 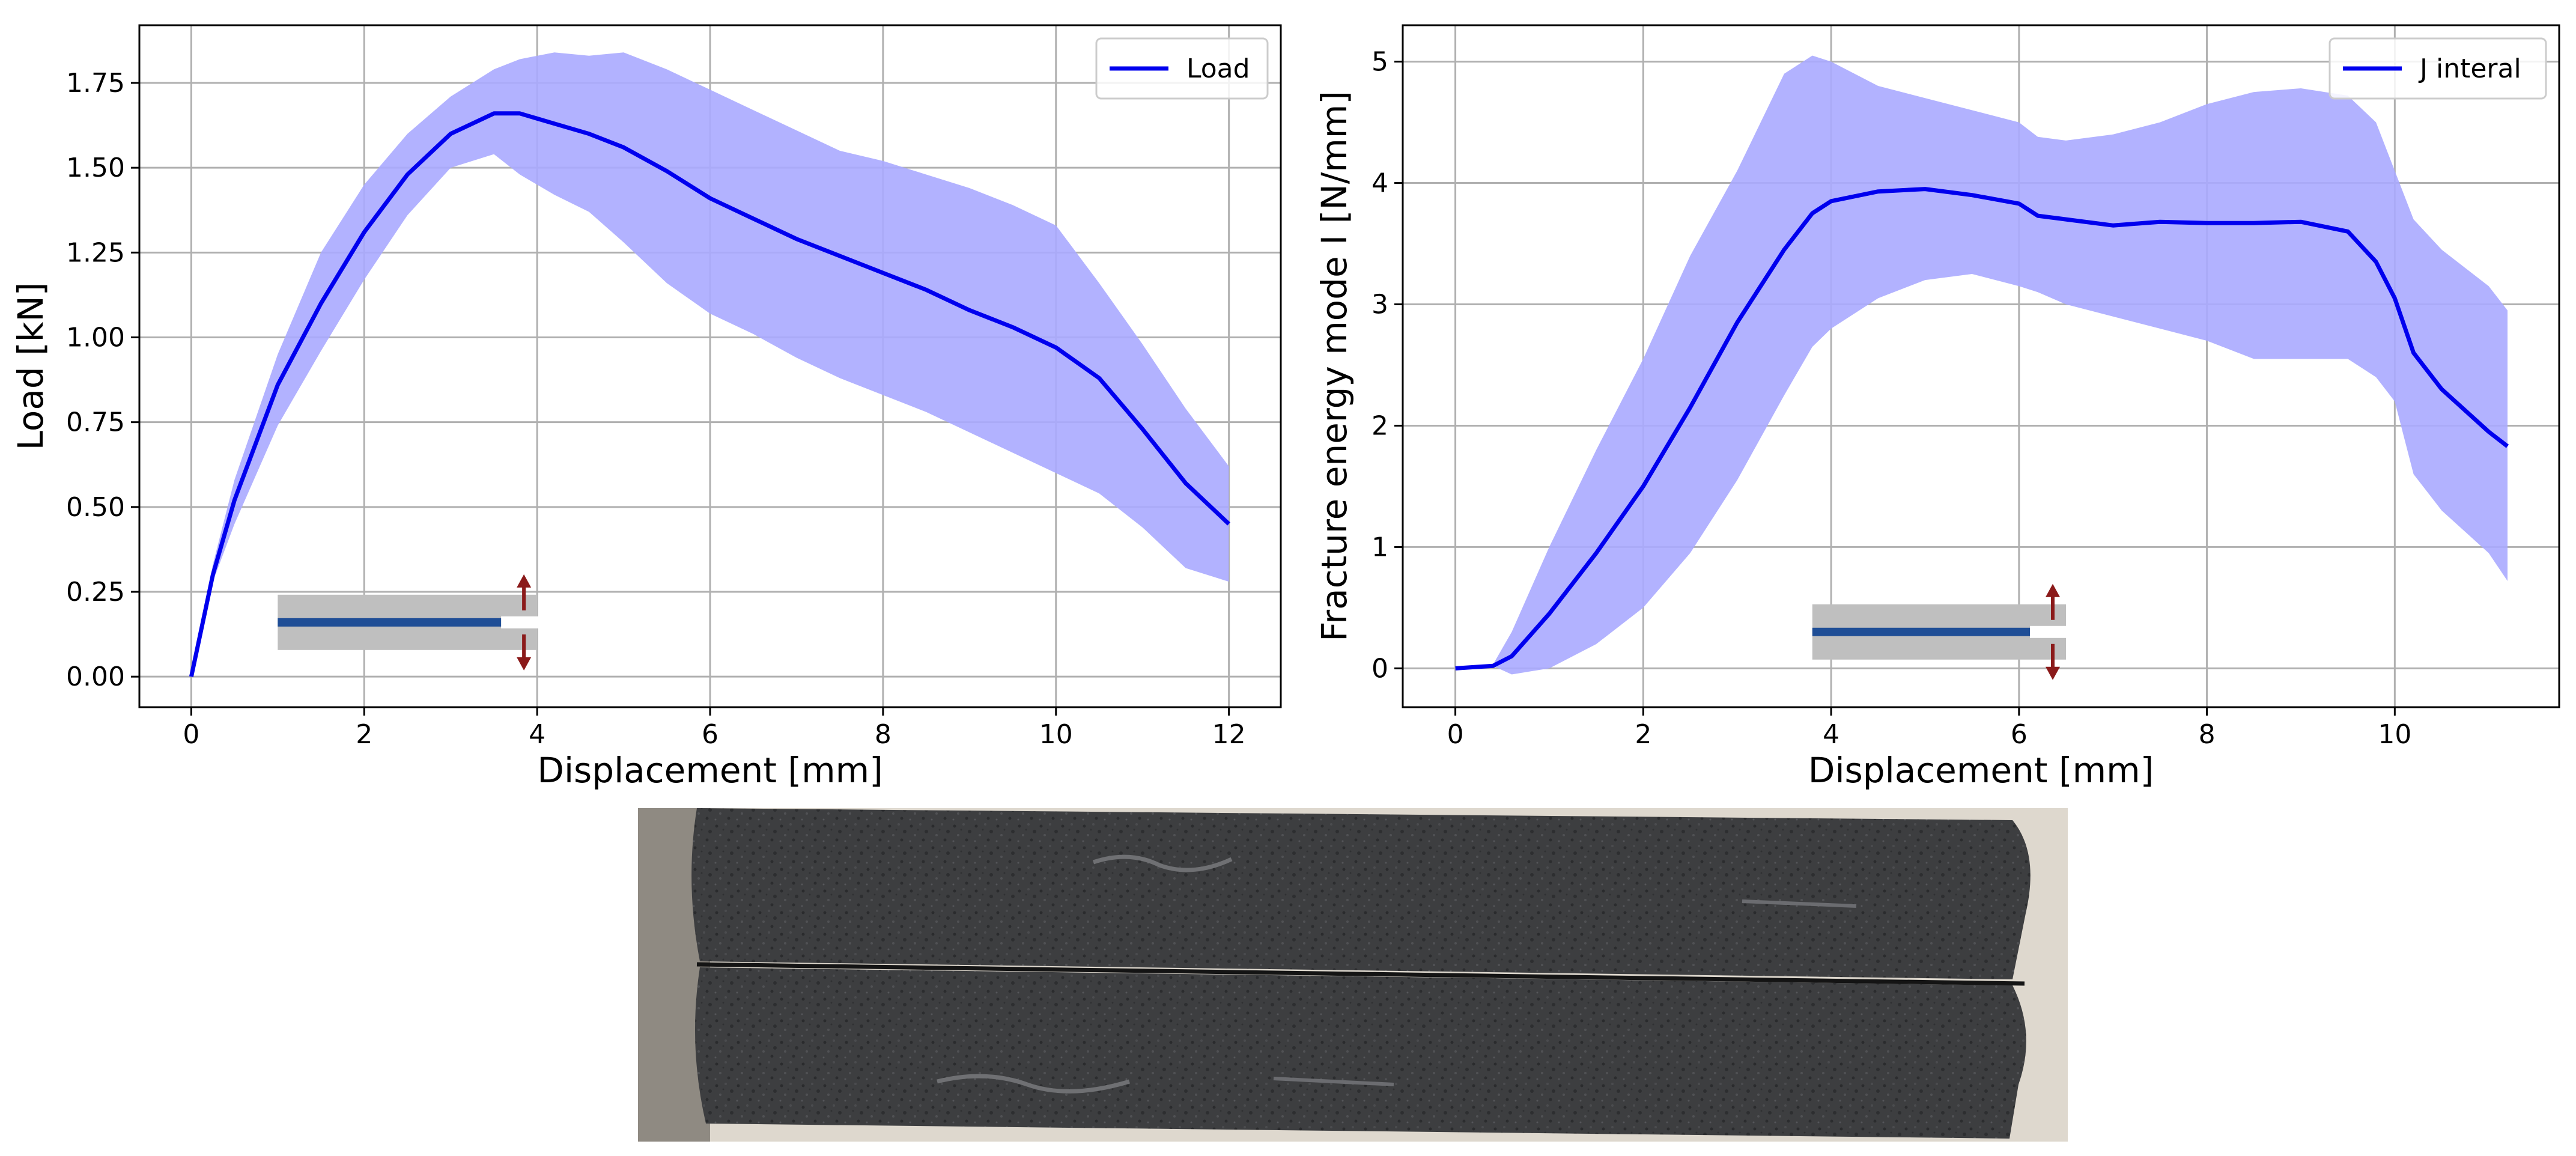 What do you see at coordinates (95, 507) in the screenshot?
I see `load-y-tick-label-2: 0.50` at bounding box center [95, 507].